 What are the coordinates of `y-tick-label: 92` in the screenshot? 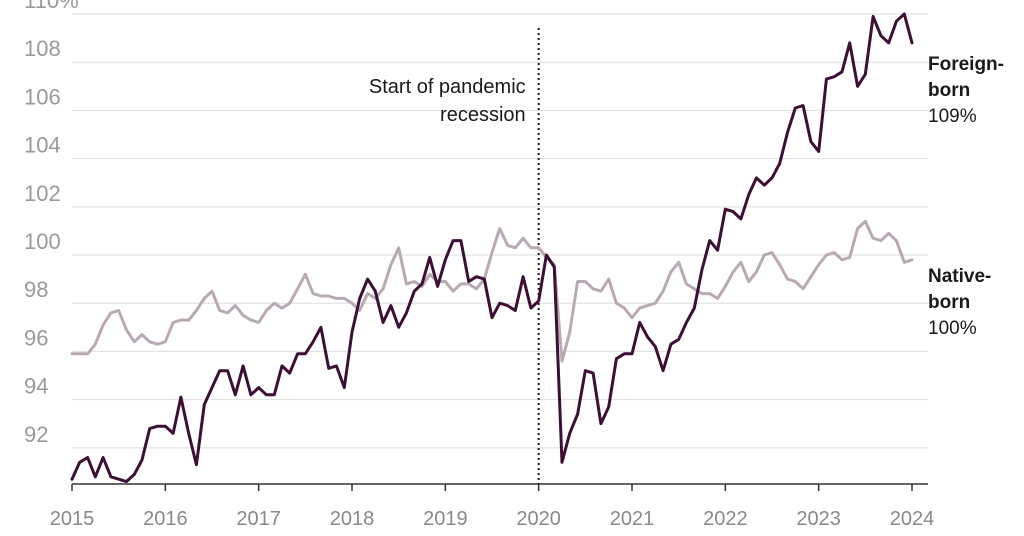 It's located at (36, 434).